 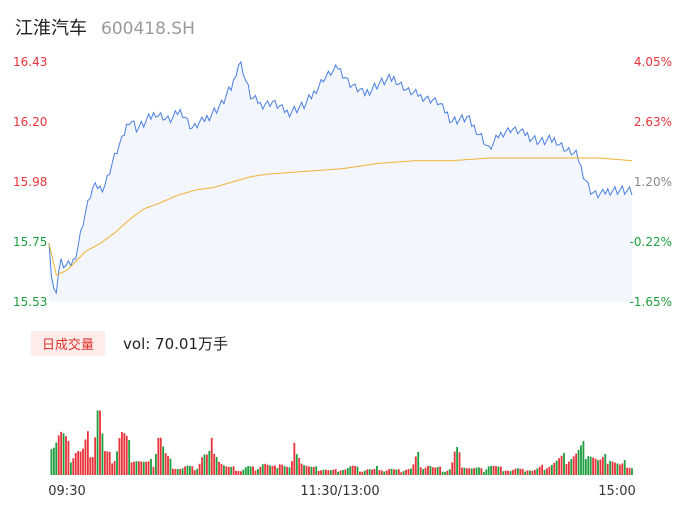 I want to click on y-axis-left: 16.43 16.20 15.98 15.75 15.53, so click(x=30, y=182).